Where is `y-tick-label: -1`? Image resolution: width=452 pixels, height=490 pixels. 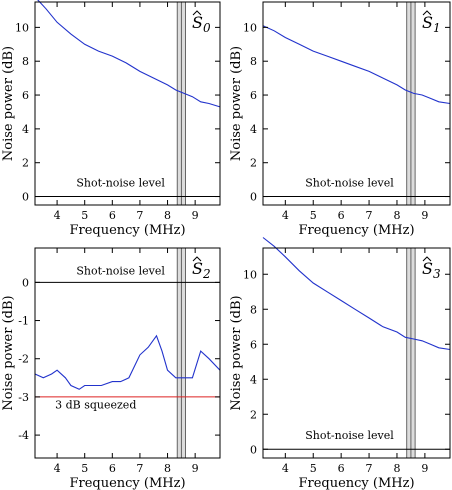
y-tick-label: -1 is located at coordinates (23, 321).